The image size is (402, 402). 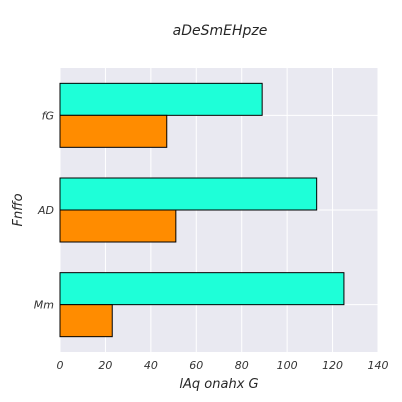 What do you see at coordinates (18, 209) in the screenshot?
I see `y-axis-label: Fnffo` at bounding box center [18, 209].